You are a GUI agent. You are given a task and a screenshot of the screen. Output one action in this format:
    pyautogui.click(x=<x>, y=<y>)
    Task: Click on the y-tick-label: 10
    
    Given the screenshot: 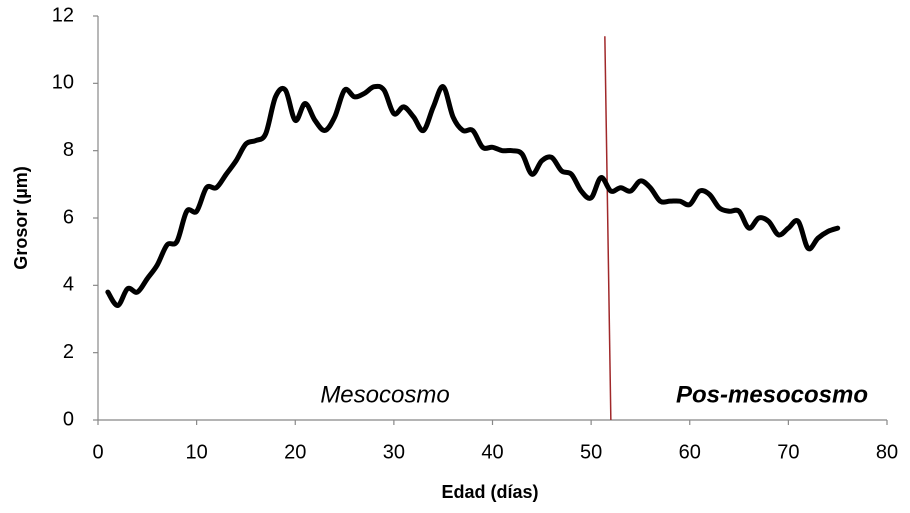 What is the action you would take?
    pyautogui.click(x=63, y=83)
    